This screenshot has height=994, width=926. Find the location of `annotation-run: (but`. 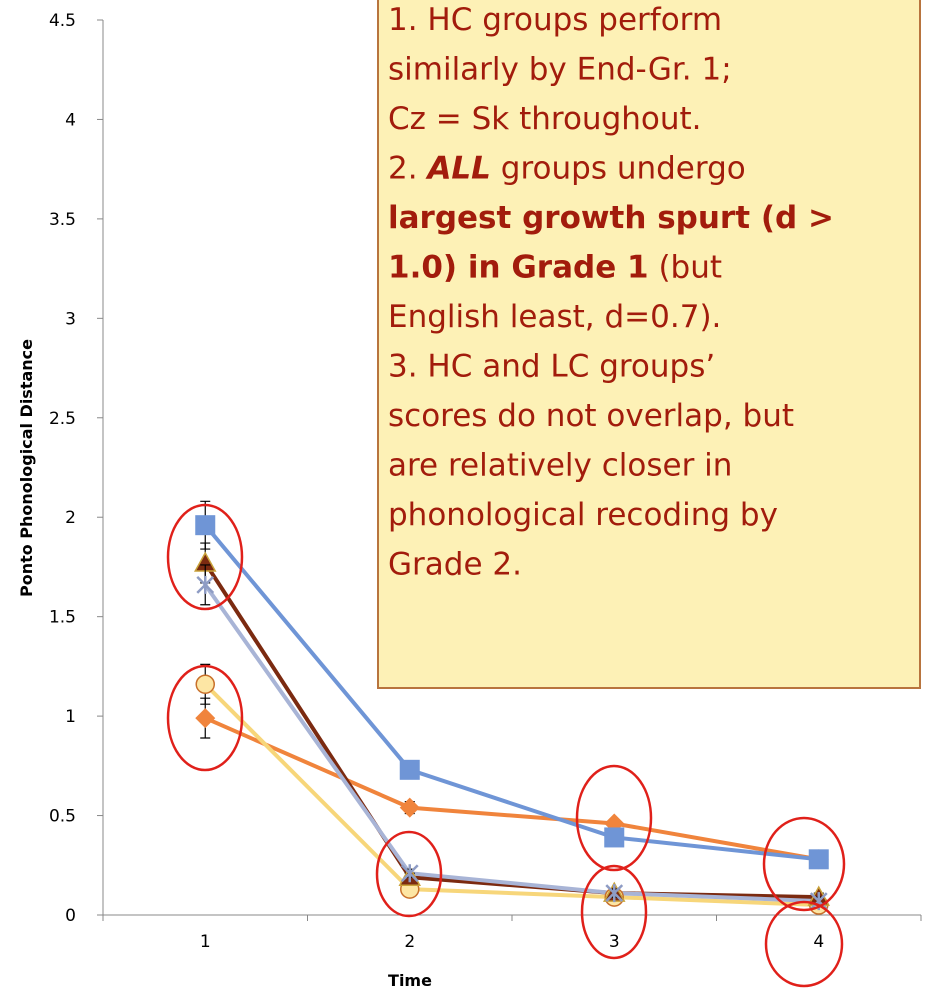

annotation-run: (but is located at coordinates (685, 268).